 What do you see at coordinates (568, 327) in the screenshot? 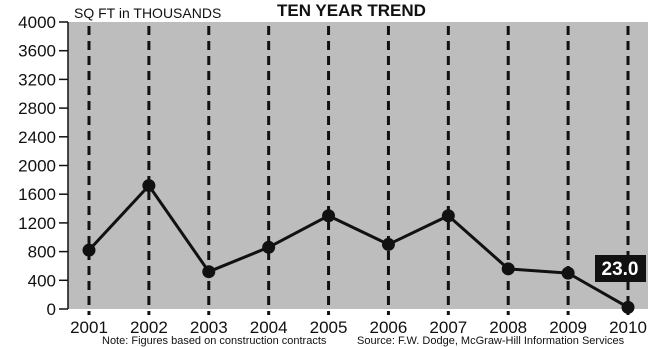
I see `x-tick-label: 2009` at bounding box center [568, 327].